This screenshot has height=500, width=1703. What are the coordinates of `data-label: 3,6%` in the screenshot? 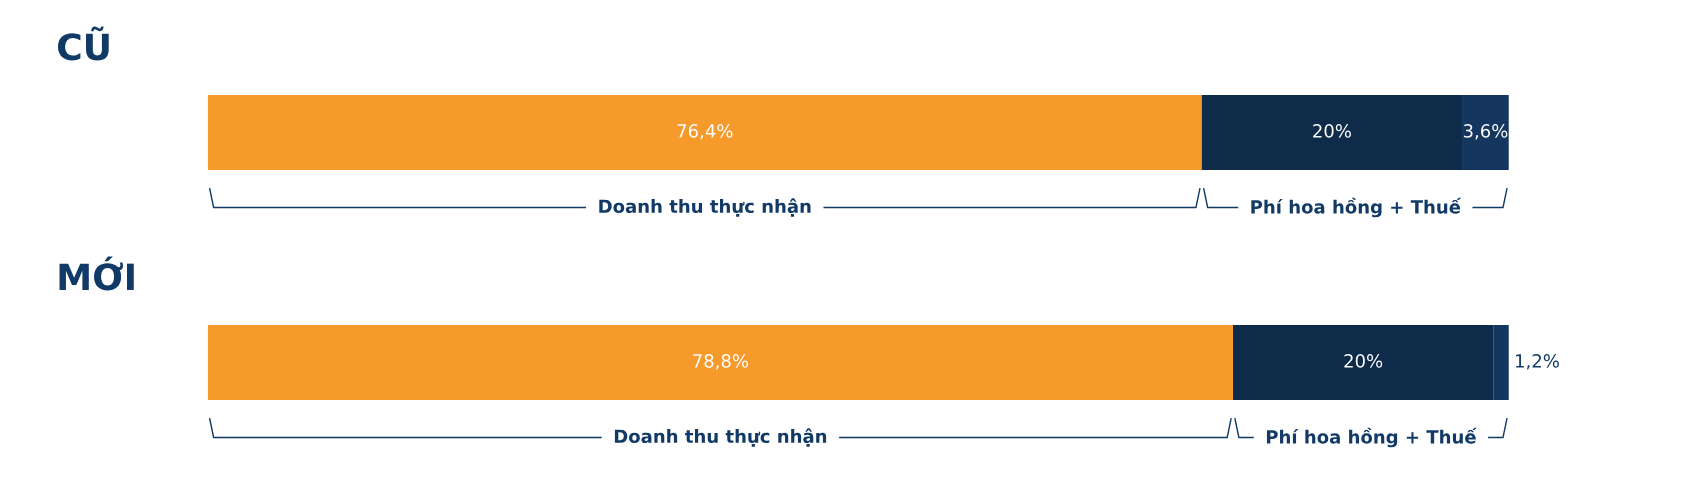 It's located at (1485, 132).